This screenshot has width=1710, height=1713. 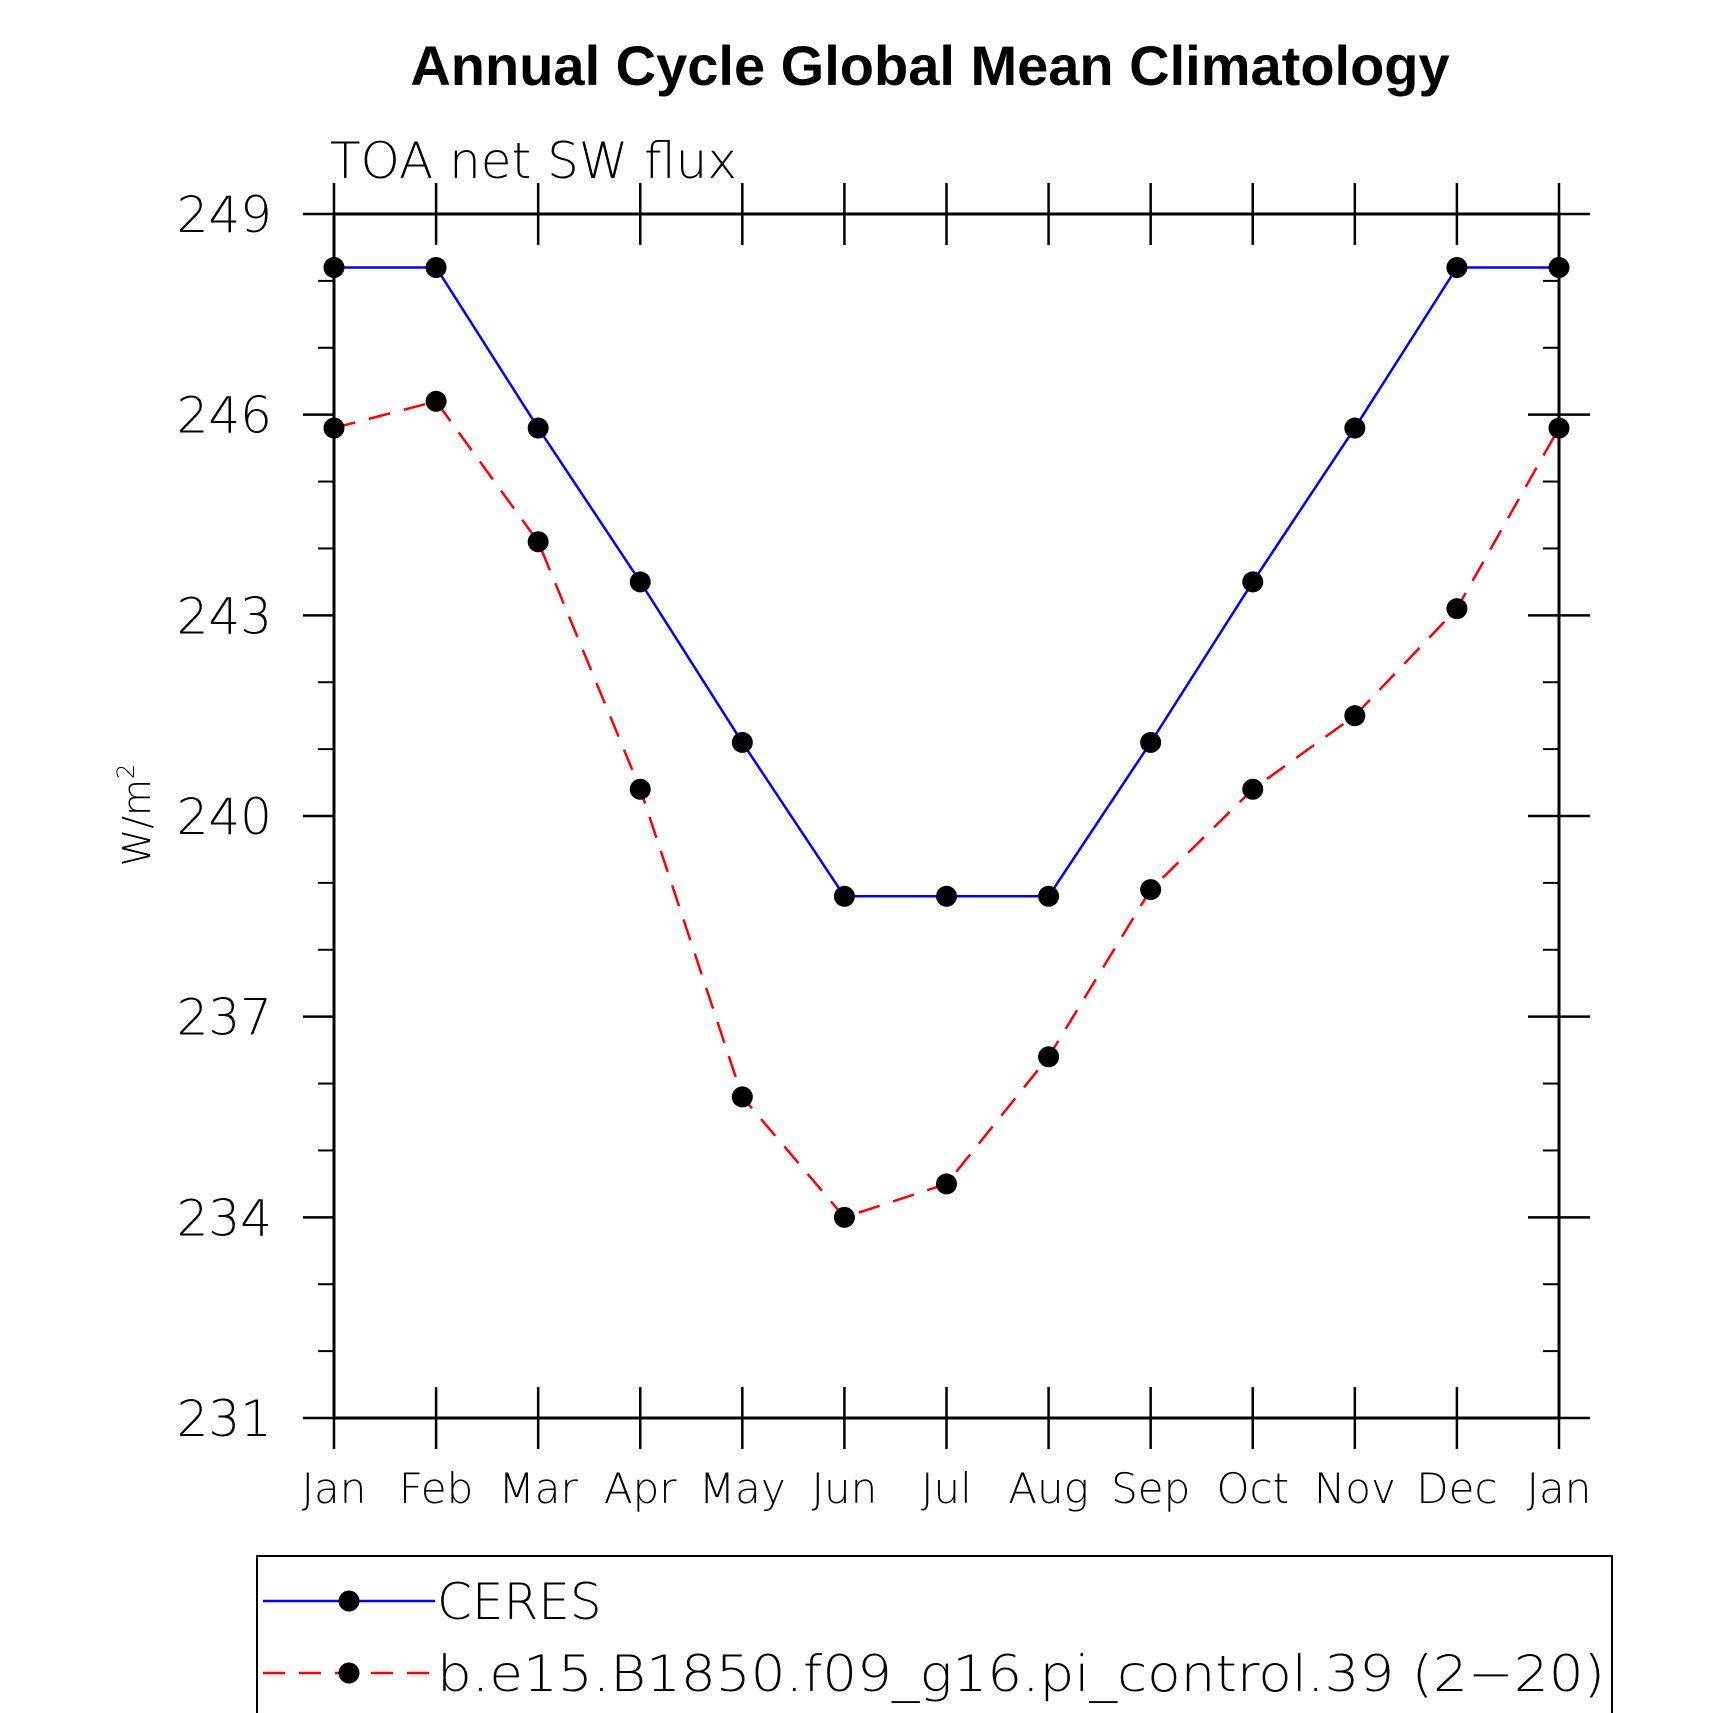 I want to click on x-tick-label: Aug, so click(x=1048, y=1488).